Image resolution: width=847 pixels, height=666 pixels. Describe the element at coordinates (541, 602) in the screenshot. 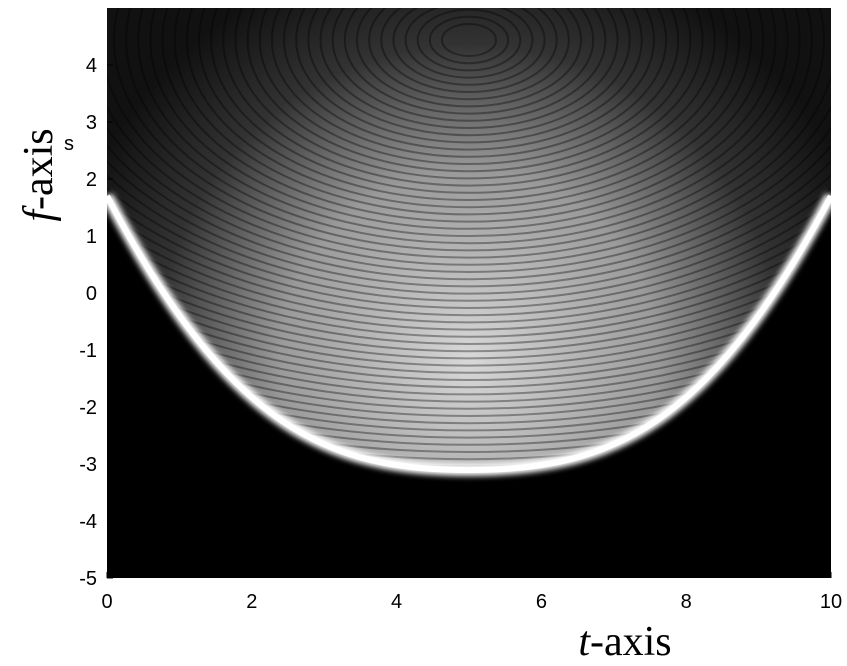

I see `x-tick-label: 6` at that location.